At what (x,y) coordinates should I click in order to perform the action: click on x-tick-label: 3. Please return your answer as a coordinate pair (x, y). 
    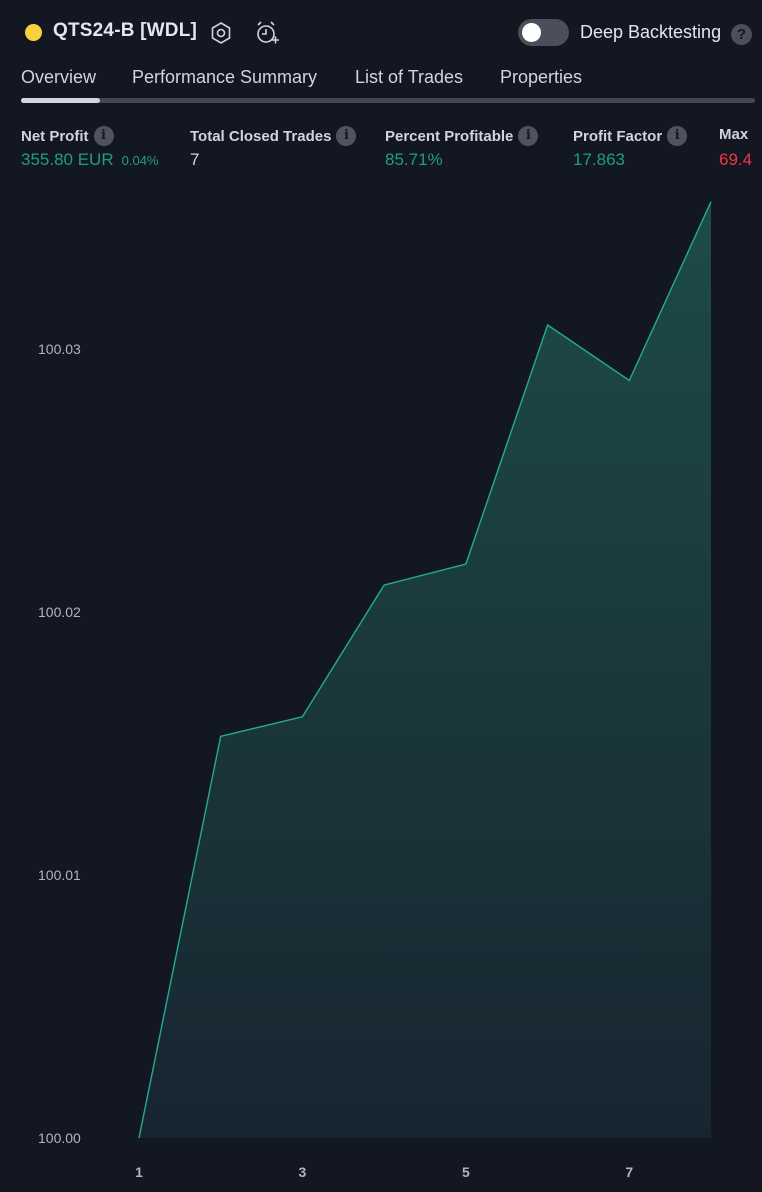
    Looking at the image, I should click on (303, 1172).